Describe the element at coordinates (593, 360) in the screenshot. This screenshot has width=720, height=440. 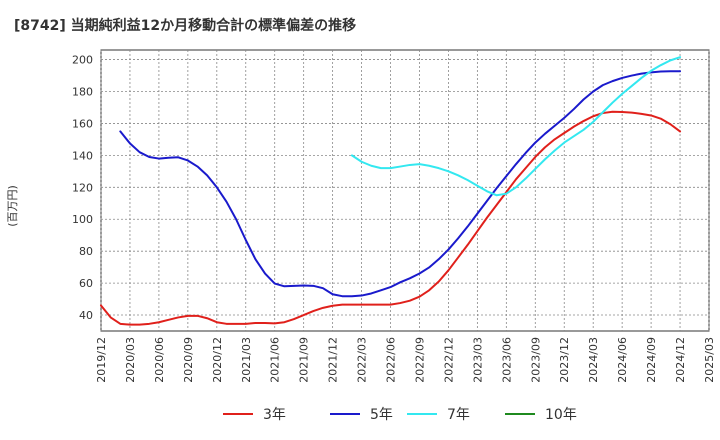
I see `x-tick-label: 2024/03` at that location.